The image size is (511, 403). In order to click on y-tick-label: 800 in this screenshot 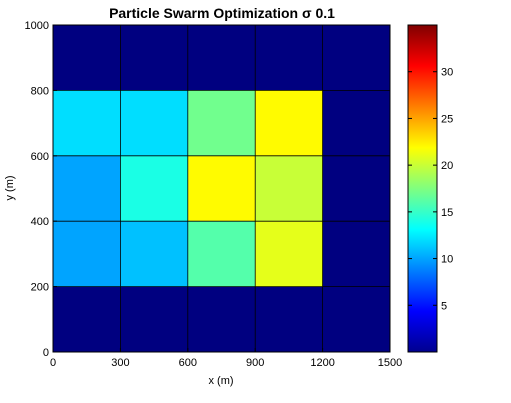, I will do `click(40, 91)`.